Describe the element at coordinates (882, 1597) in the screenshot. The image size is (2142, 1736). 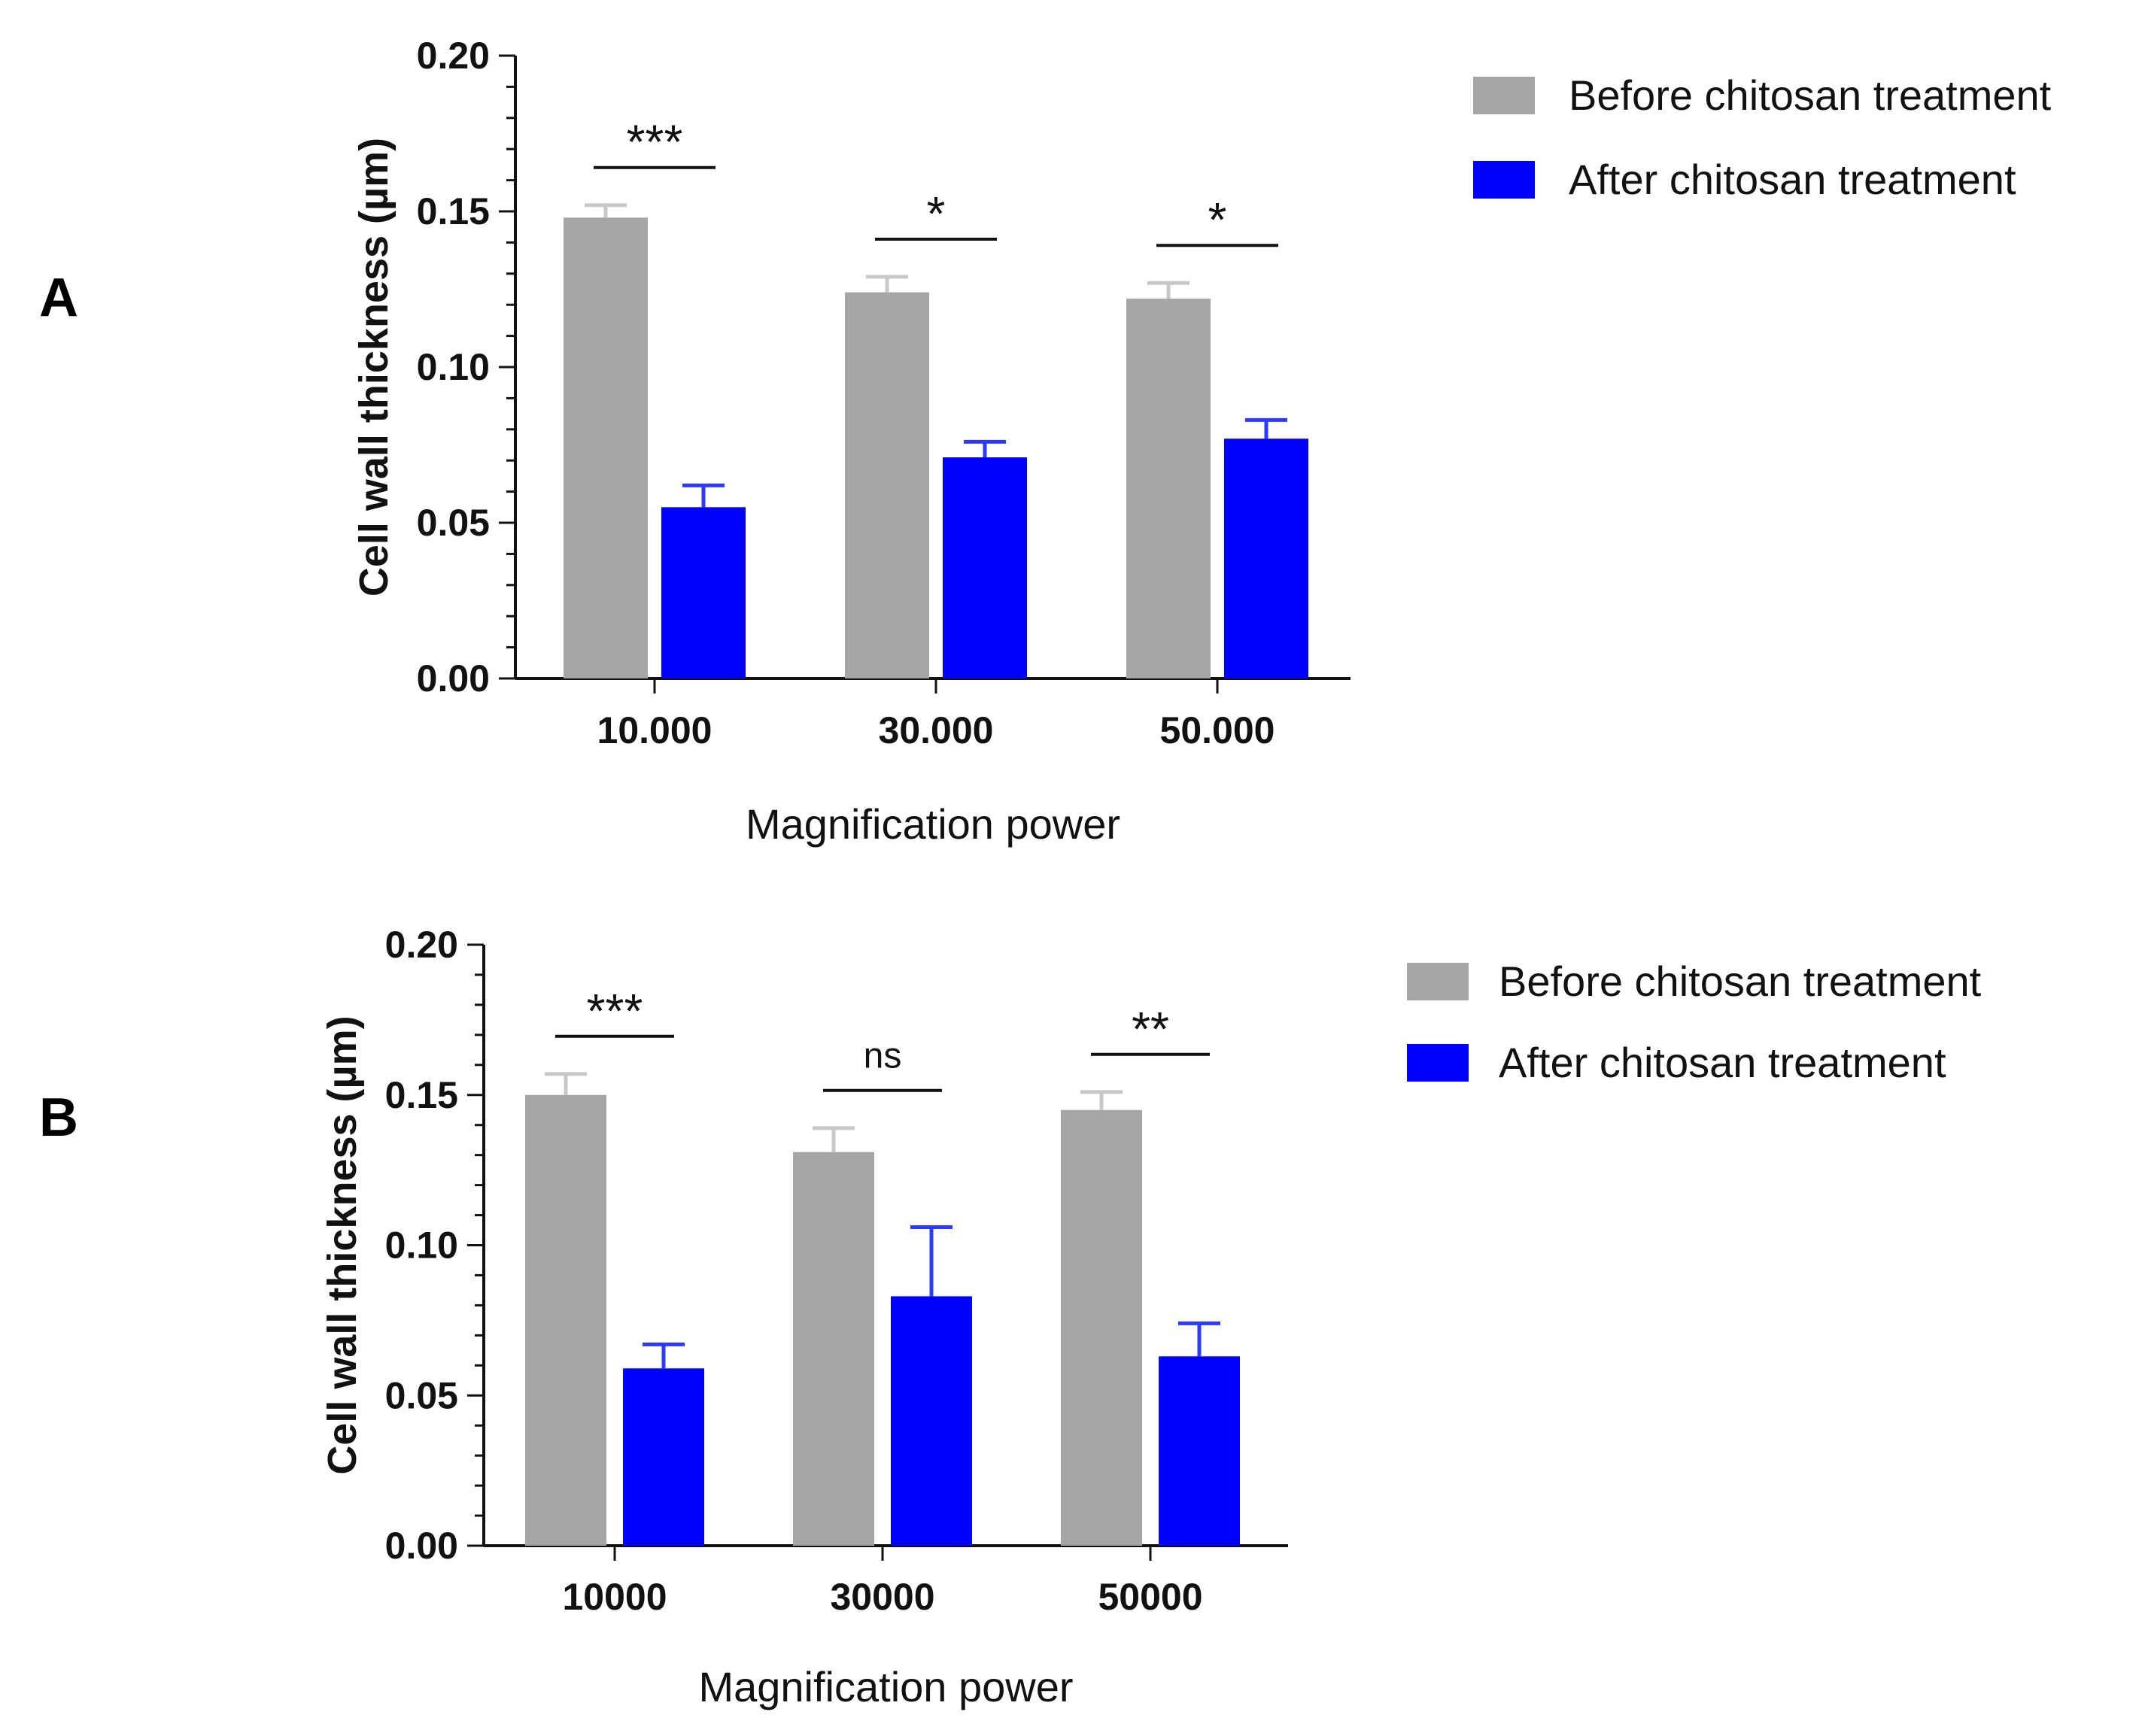
I see `x-tick-label: 30000` at that location.